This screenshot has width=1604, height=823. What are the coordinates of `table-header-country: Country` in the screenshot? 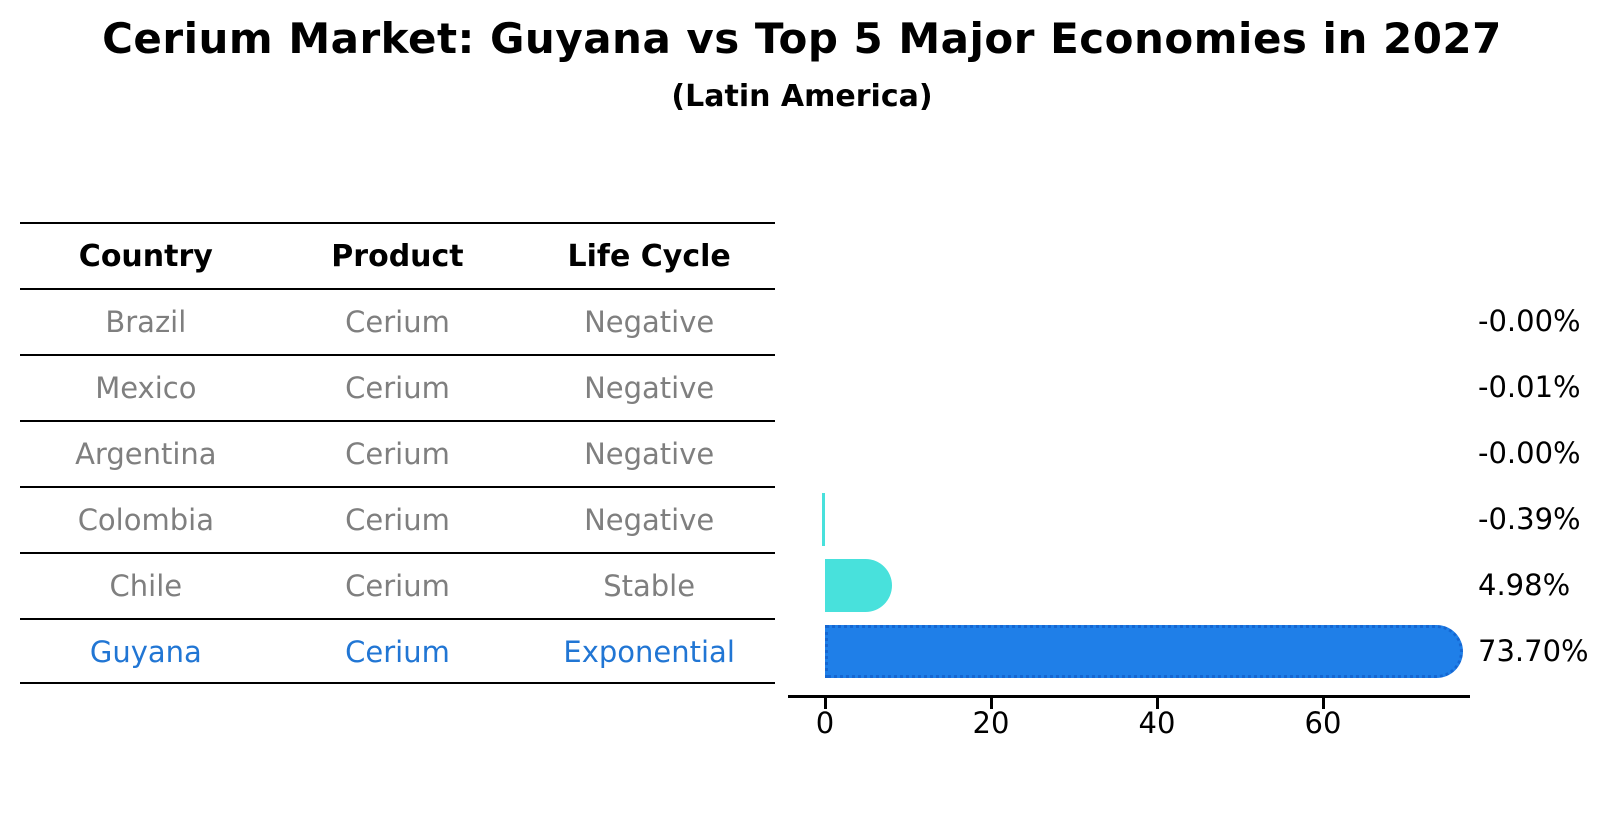 It's located at (145, 256).